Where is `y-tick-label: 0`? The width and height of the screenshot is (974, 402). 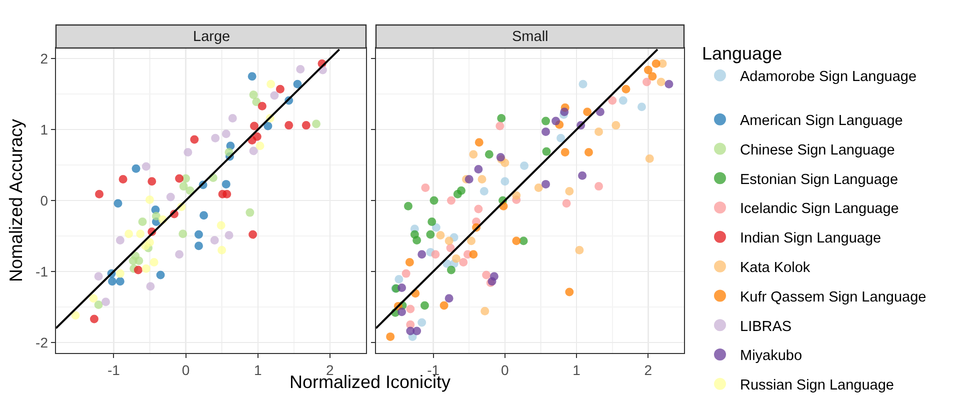 y-tick-label: 0 is located at coordinates (44, 200).